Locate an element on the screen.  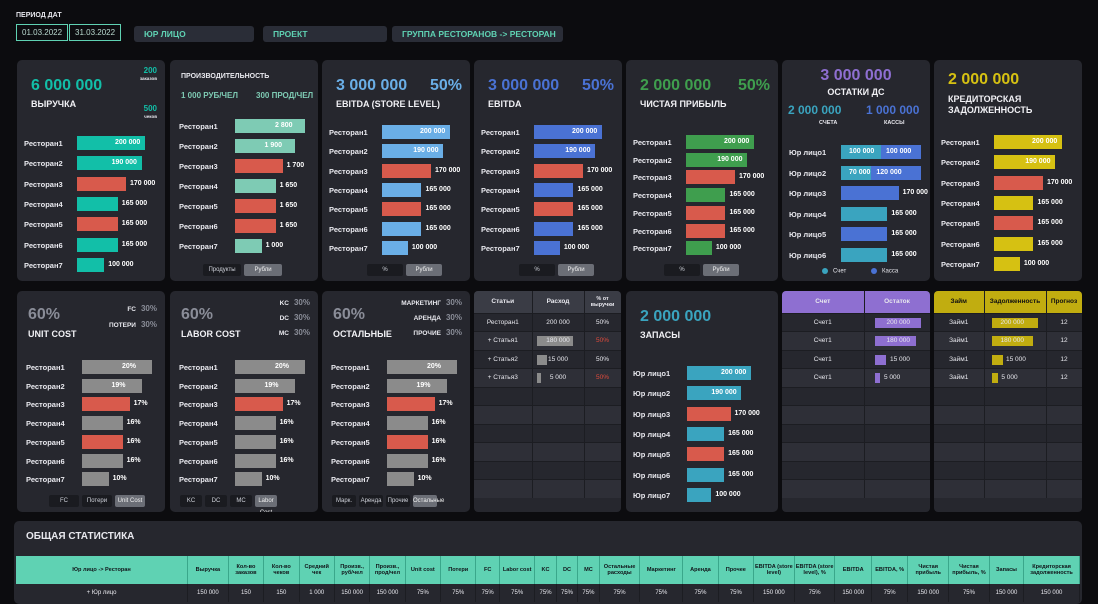
toggle-button: MC is located at coordinates (241, 501).